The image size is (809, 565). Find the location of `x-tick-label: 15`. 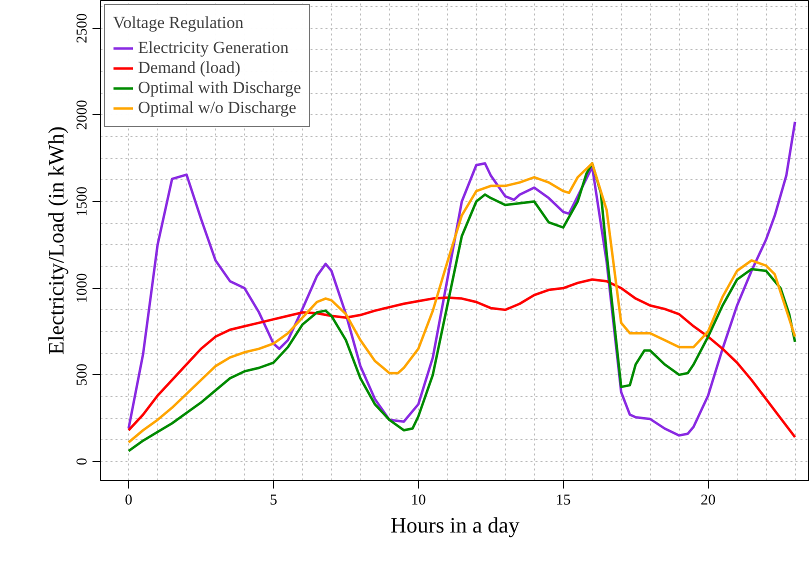

x-tick-label: 15 is located at coordinates (563, 500).